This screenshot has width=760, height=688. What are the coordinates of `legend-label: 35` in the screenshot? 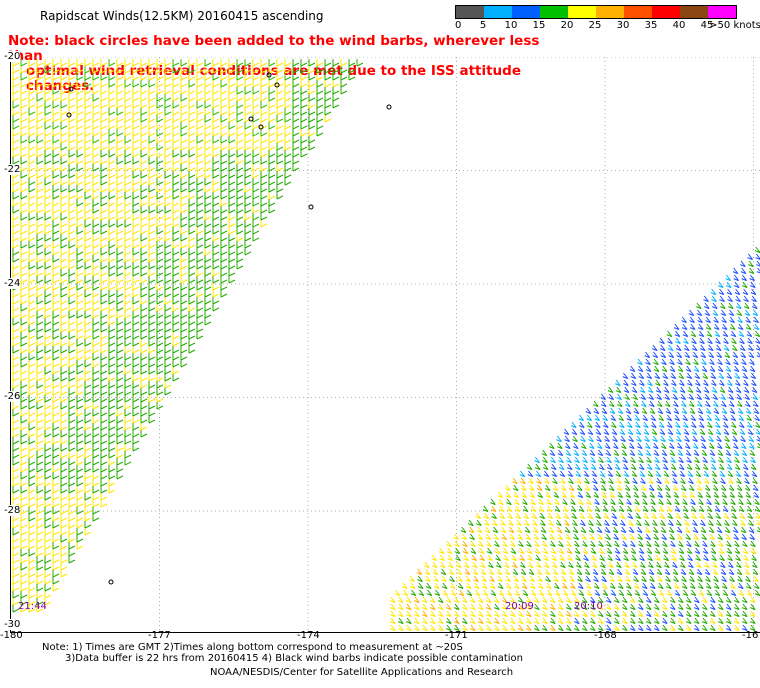 It's located at (651, 25).